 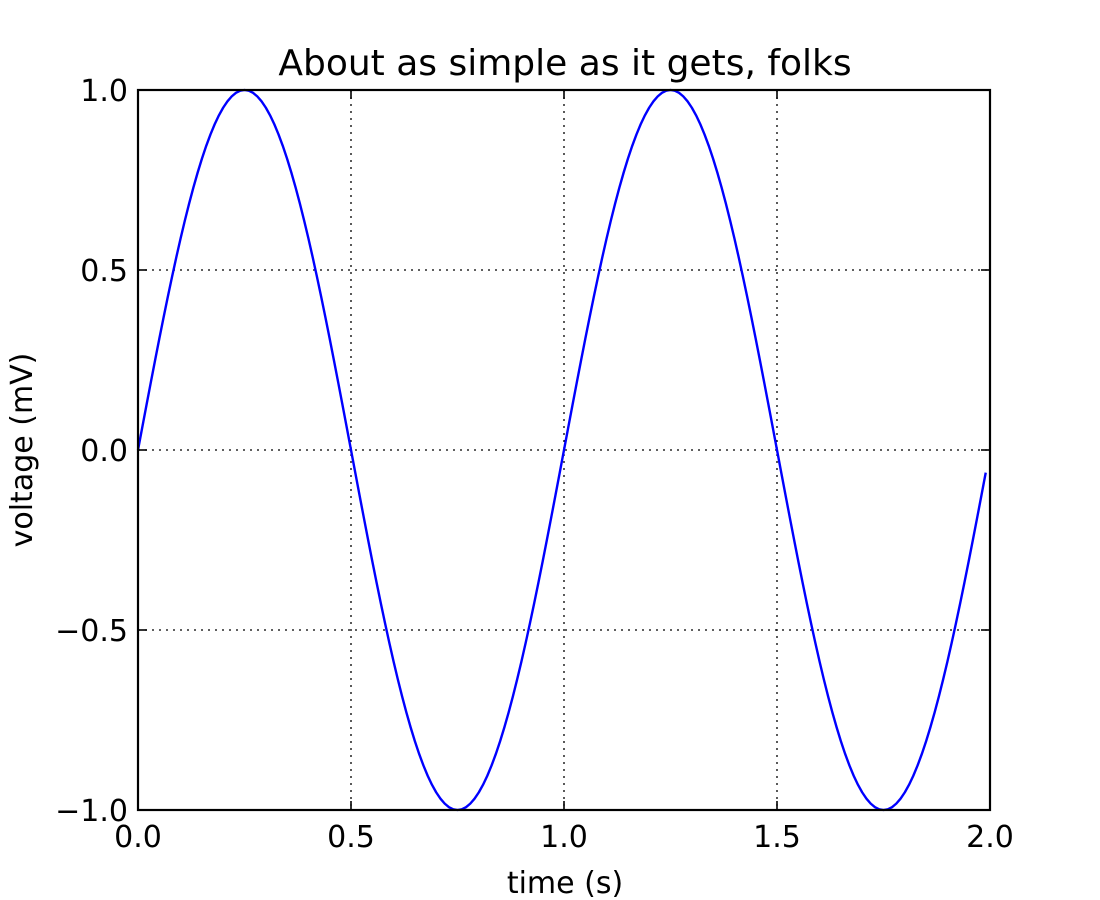 I want to click on chart-title: About as simple as it gets, folks, so click(x=564, y=63).